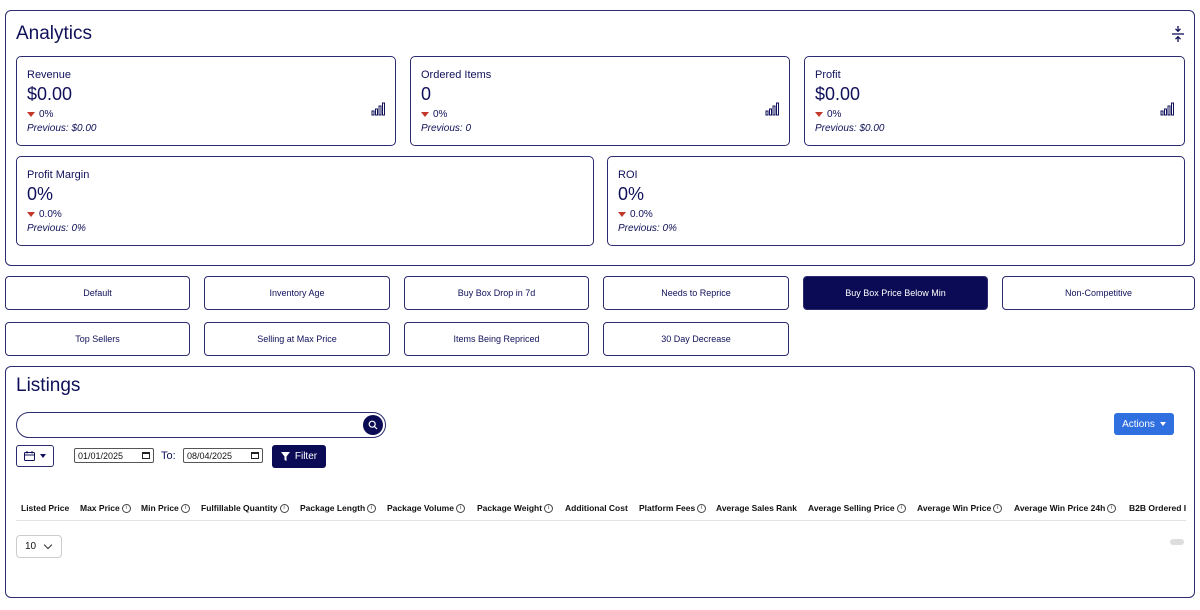 The width and height of the screenshot is (1200, 610). What do you see at coordinates (851, 508) in the screenshot?
I see `column-label: Average Selling Price` at bounding box center [851, 508].